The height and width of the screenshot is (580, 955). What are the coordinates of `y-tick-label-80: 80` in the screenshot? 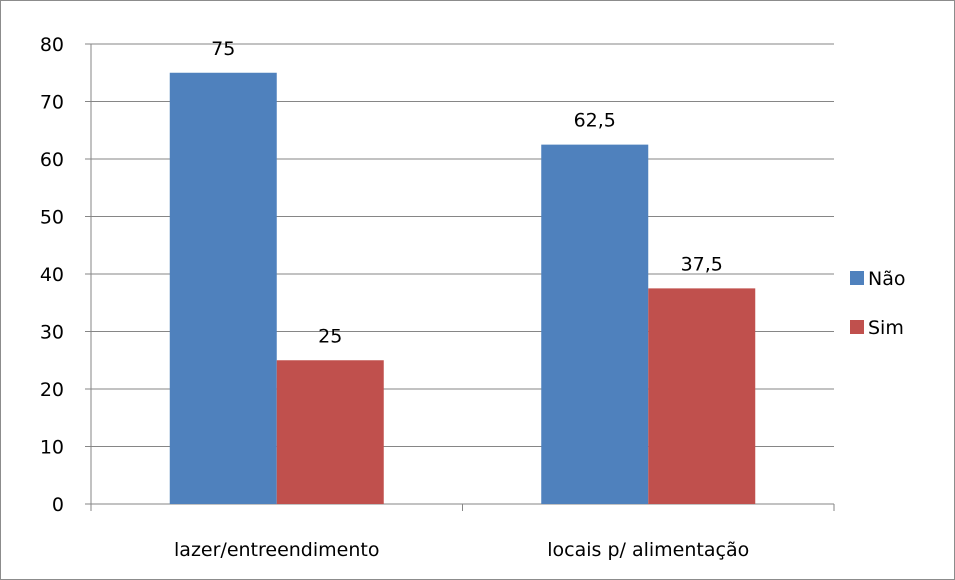 It's located at (52, 45).